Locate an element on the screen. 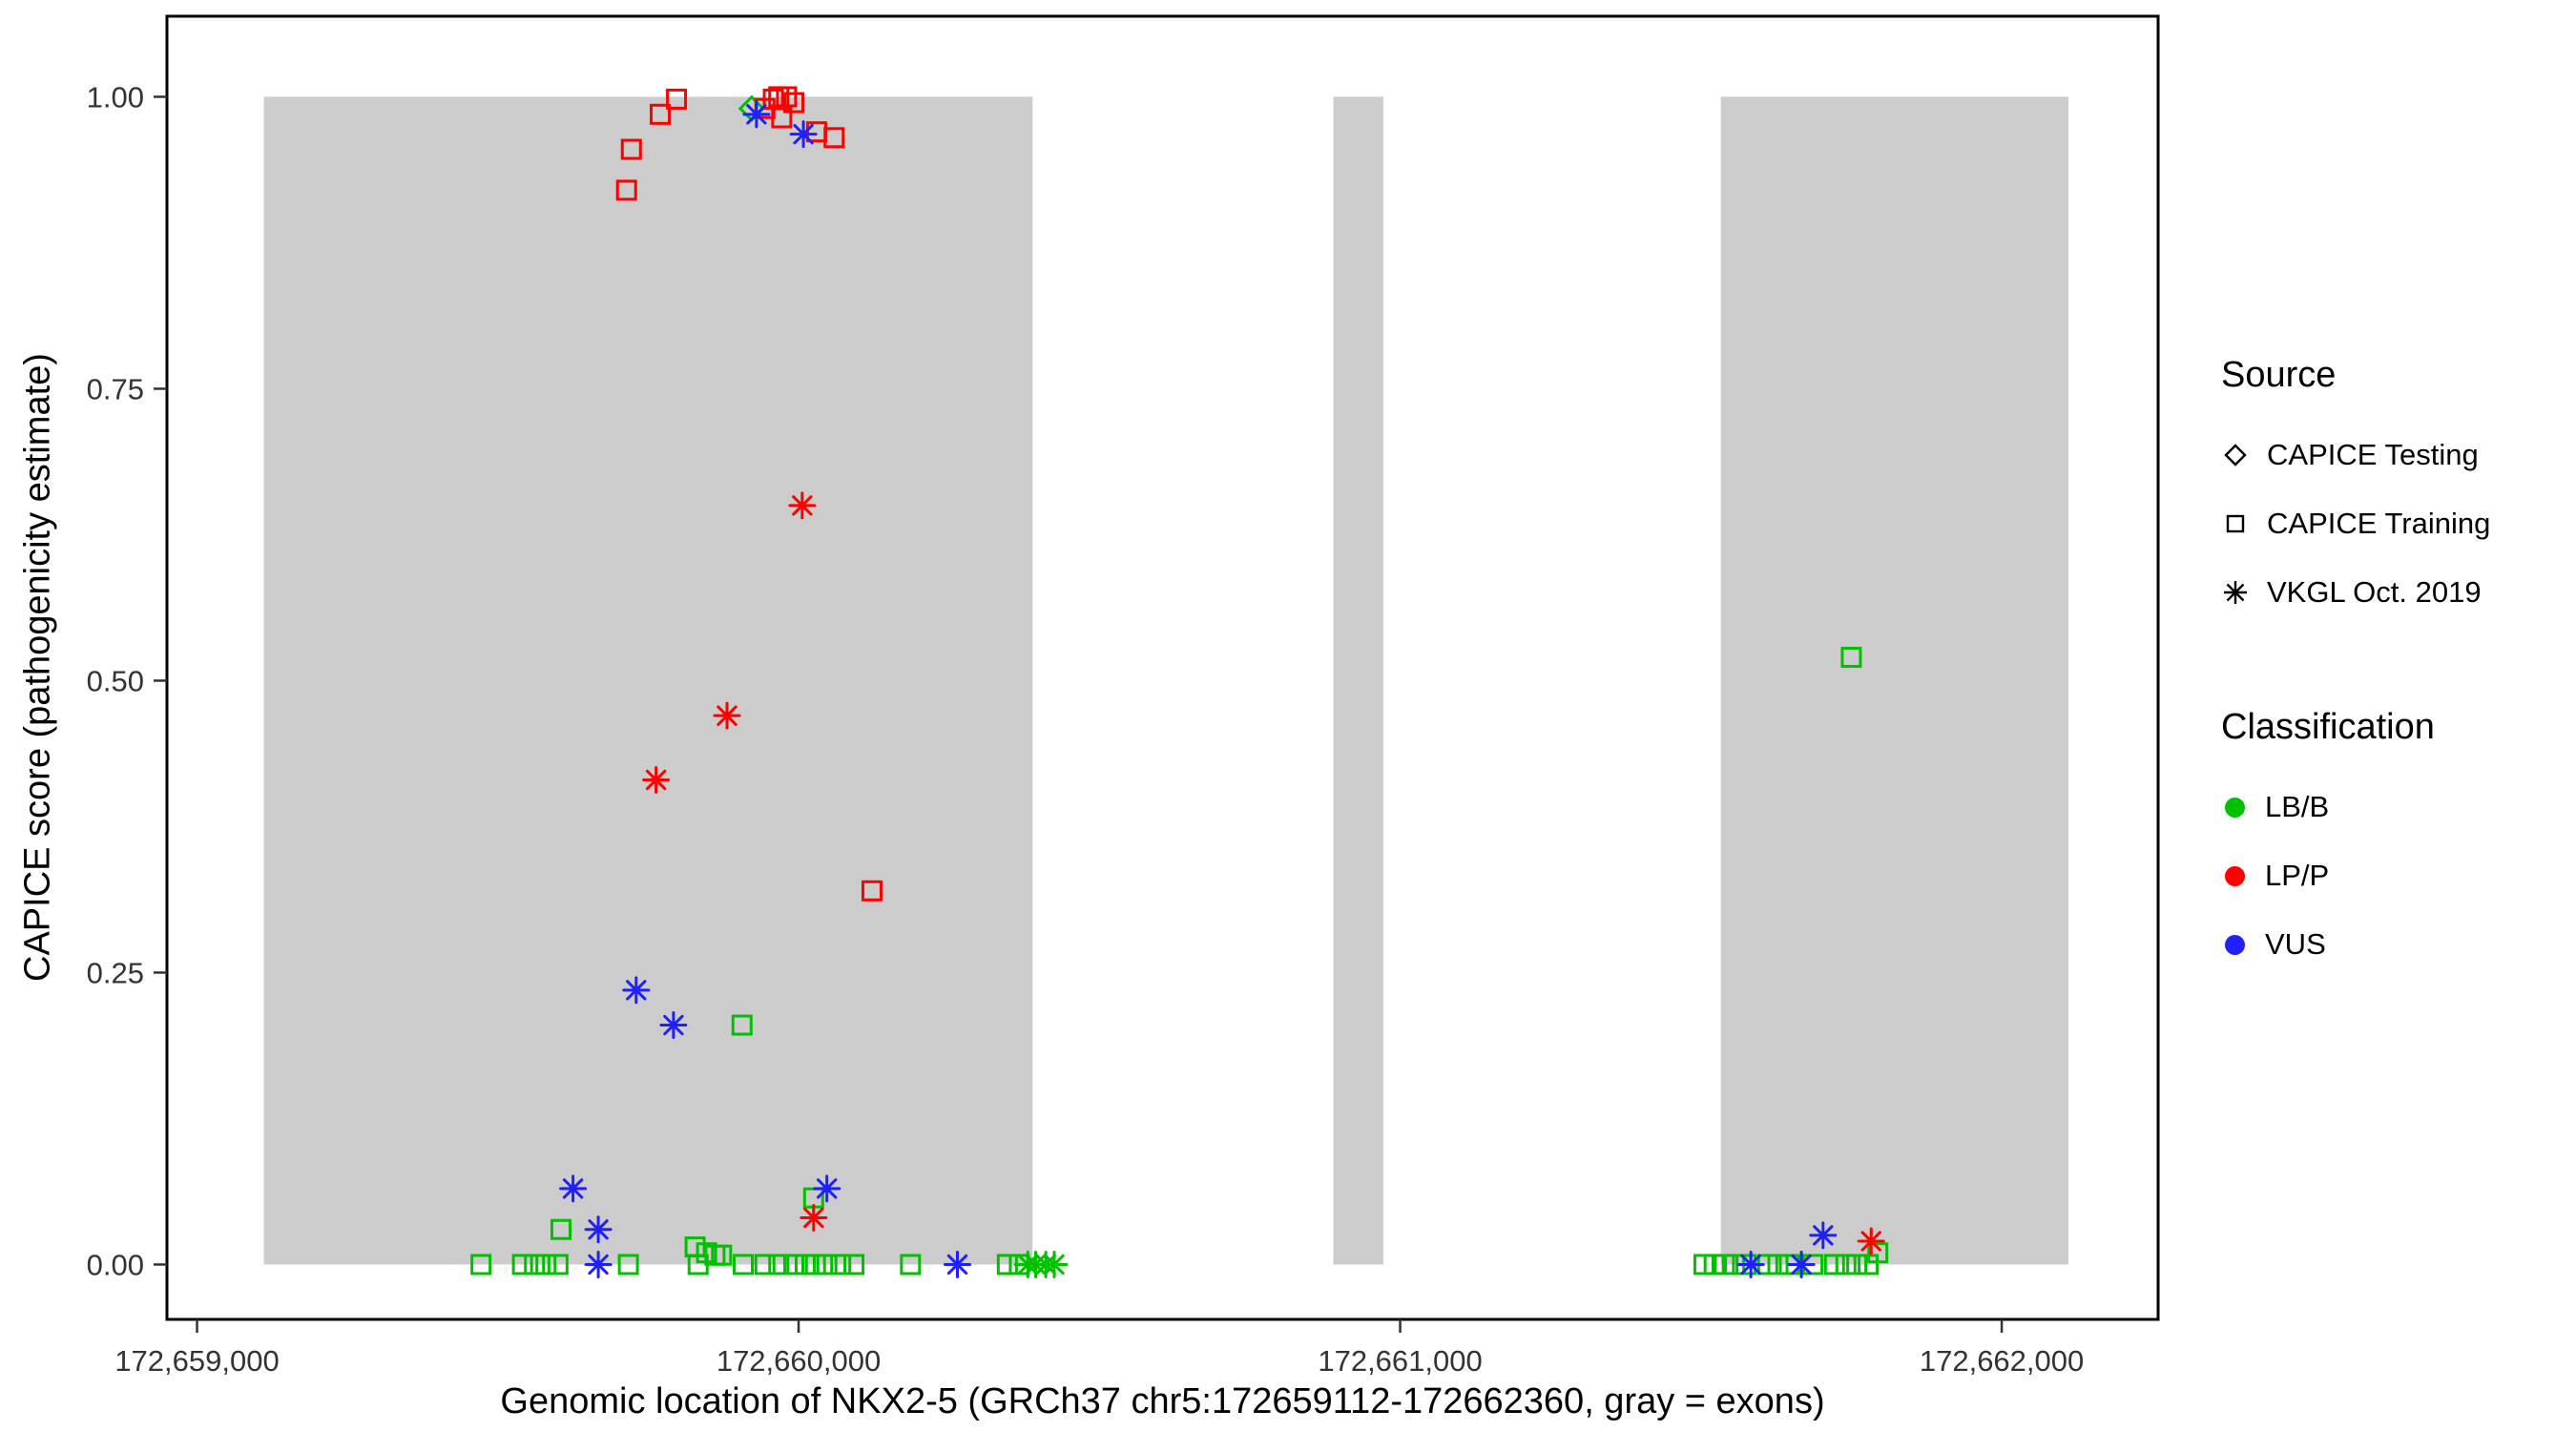 This screenshot has height=1431, width=2576. diamond-icon is located at coordinates (2235, 455).